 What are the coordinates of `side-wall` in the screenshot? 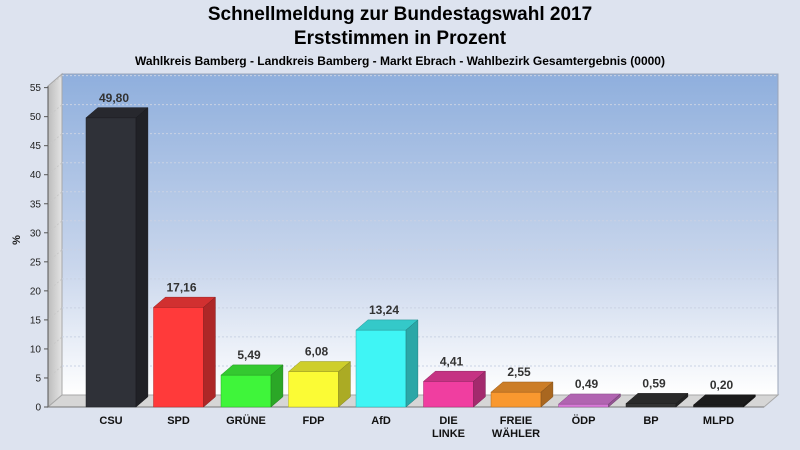 It's located at (55, 240).